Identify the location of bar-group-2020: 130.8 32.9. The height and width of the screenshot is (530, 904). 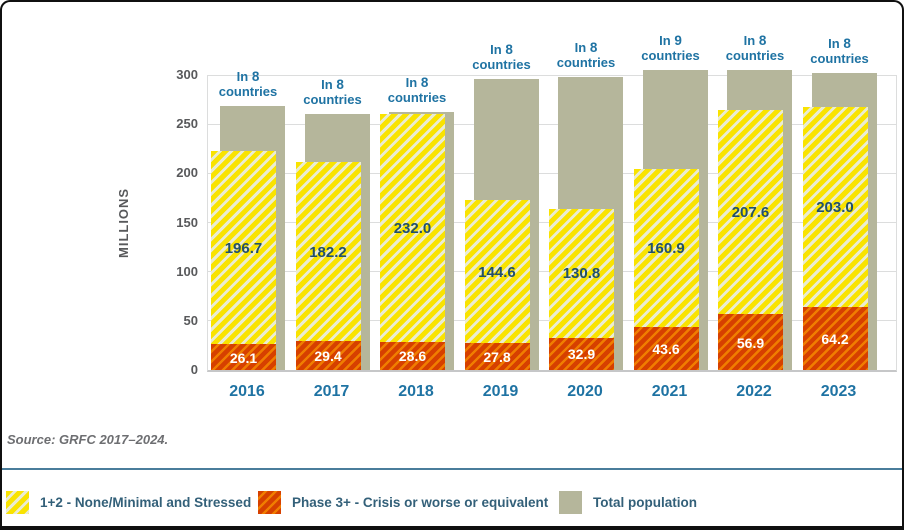
(586, 222).